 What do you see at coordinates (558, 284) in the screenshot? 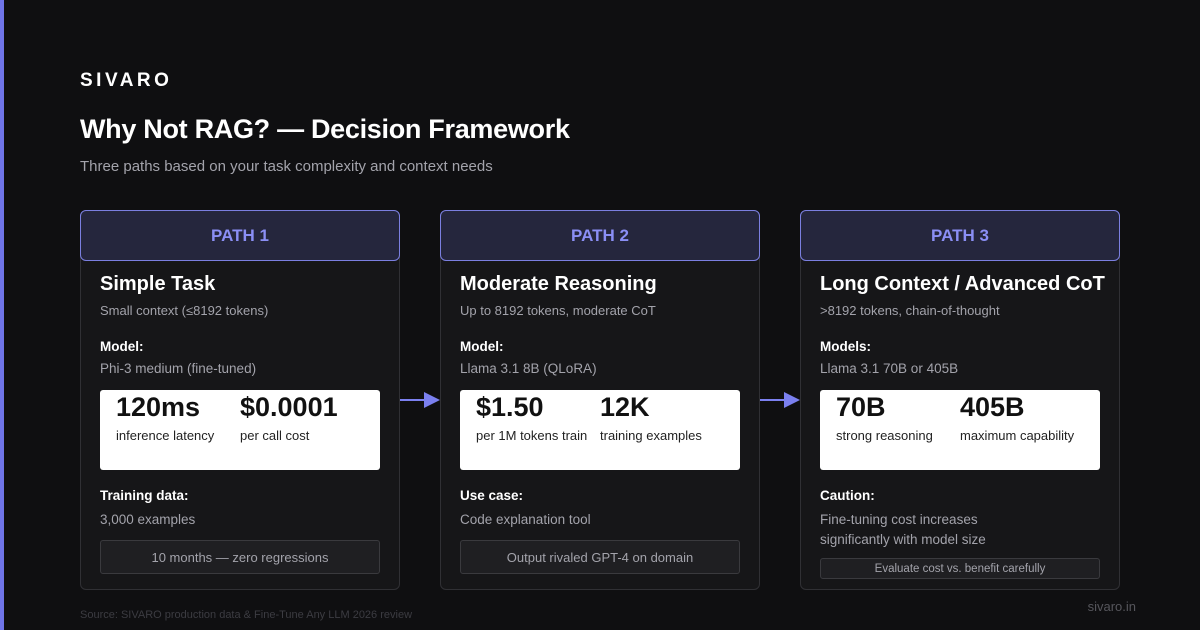
I see `path-title: Moderate Reasoning` at bounding box center [558, 284].